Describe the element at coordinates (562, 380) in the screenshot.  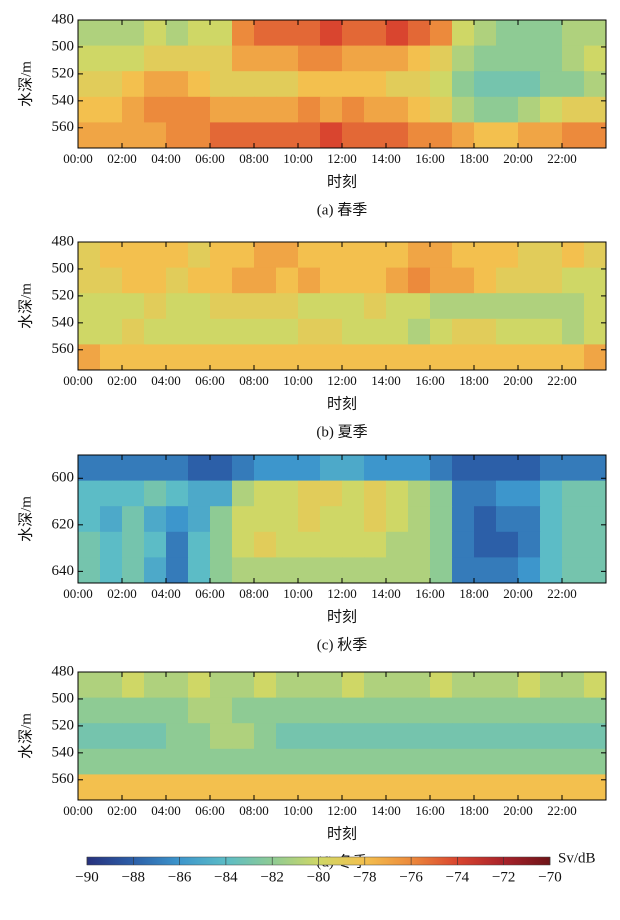
I see `x-tick-label: 22:00` at that location.